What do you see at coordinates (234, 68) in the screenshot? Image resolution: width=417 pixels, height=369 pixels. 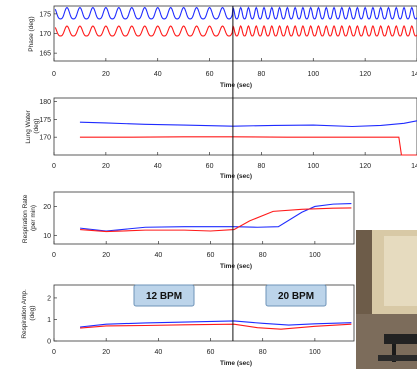 I see `panel-phase-xticks: 0 20 40 60 80 100 120 140` at bounding box center [234, 68].